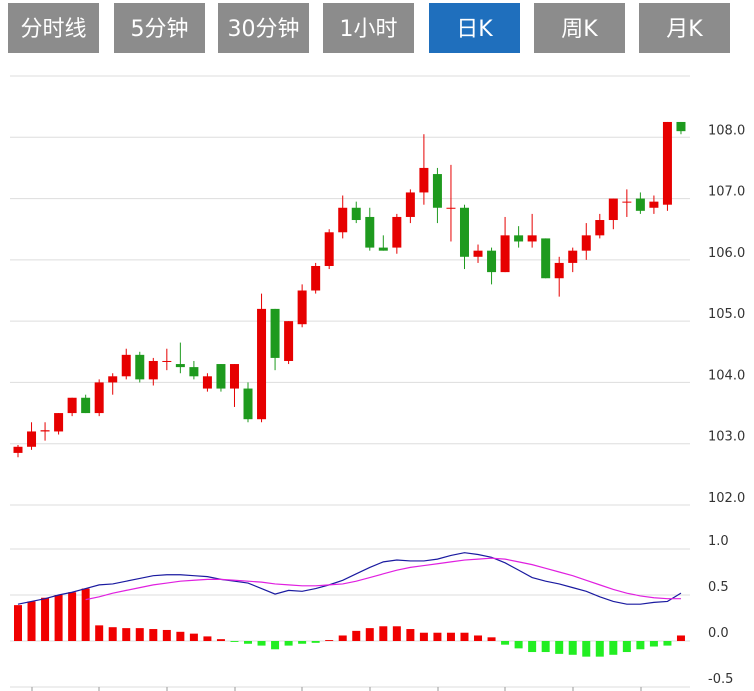  What do you see at coordinates (720, 679) in the screenshot?
I see `y-tick-label: -0.5` at bounding box center [720, 679].